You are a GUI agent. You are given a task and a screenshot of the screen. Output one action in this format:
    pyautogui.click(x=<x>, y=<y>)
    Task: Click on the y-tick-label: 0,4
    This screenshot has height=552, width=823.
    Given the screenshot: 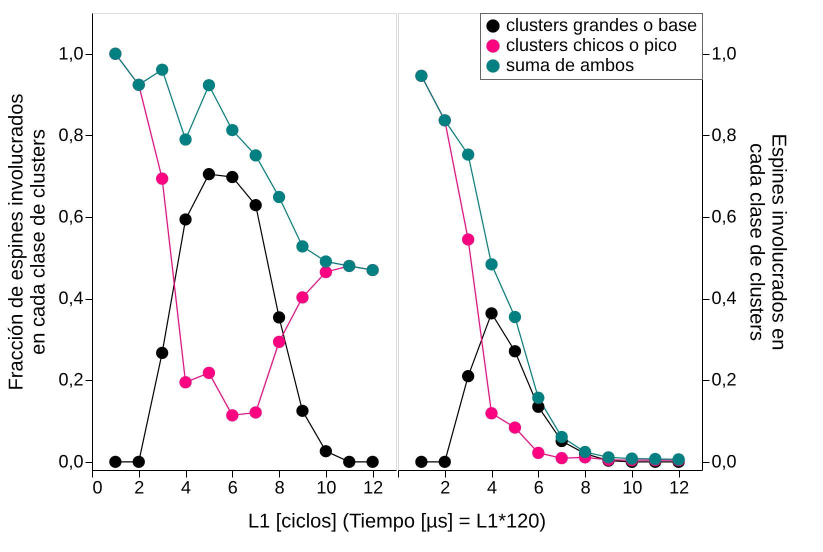 What is the action you would take?
    pyautogui.click(x=71, y=298)
    